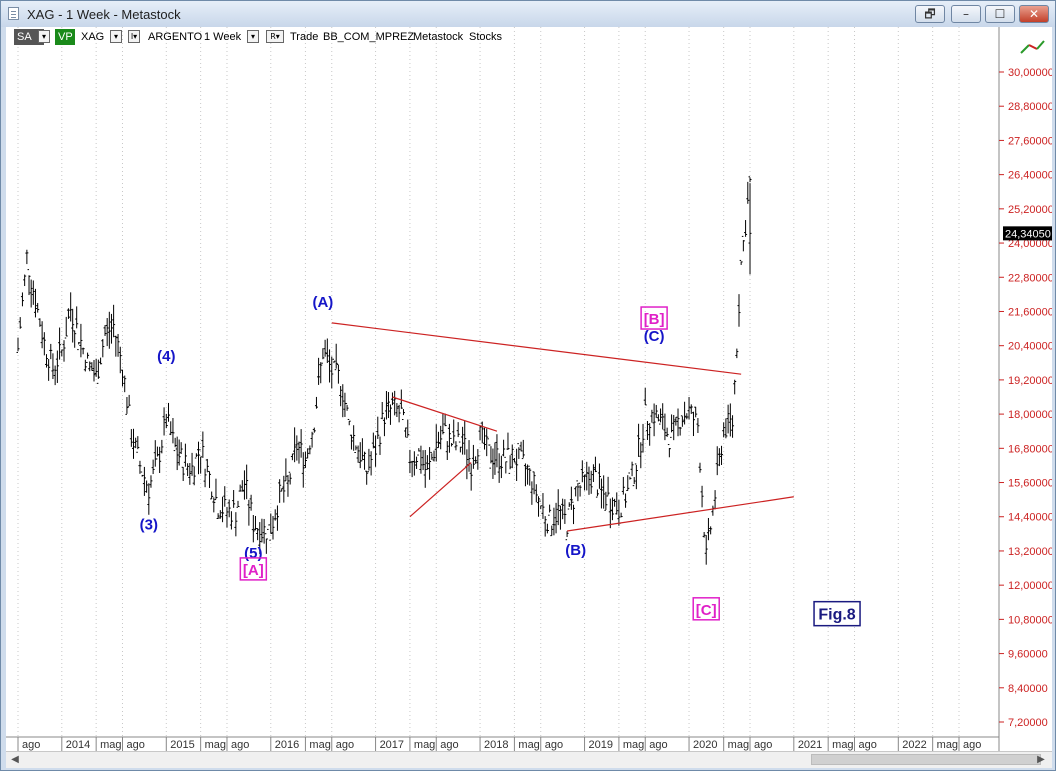  Describe the element at coordinates (705, 745) in the screenshot. I see `x-tick-label: 2020` at that location.